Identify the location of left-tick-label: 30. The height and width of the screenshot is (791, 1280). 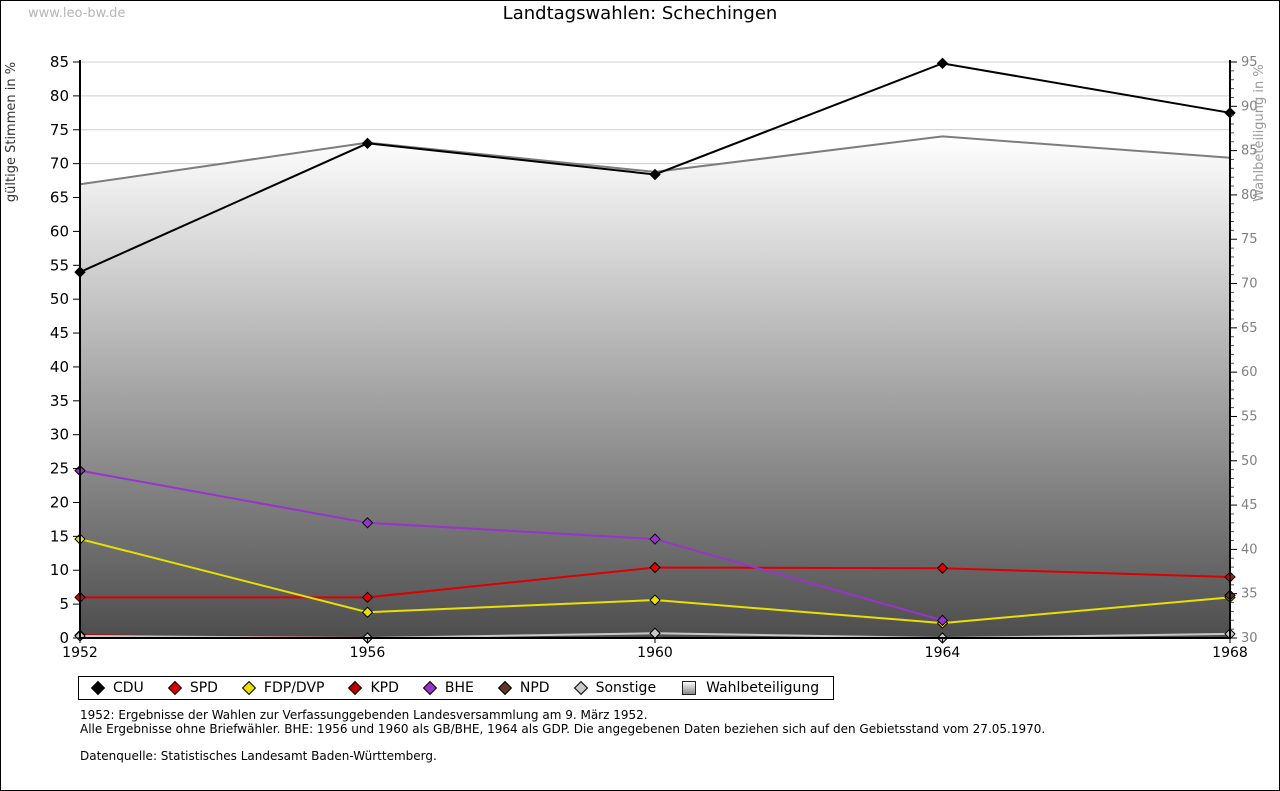
(59, 435).